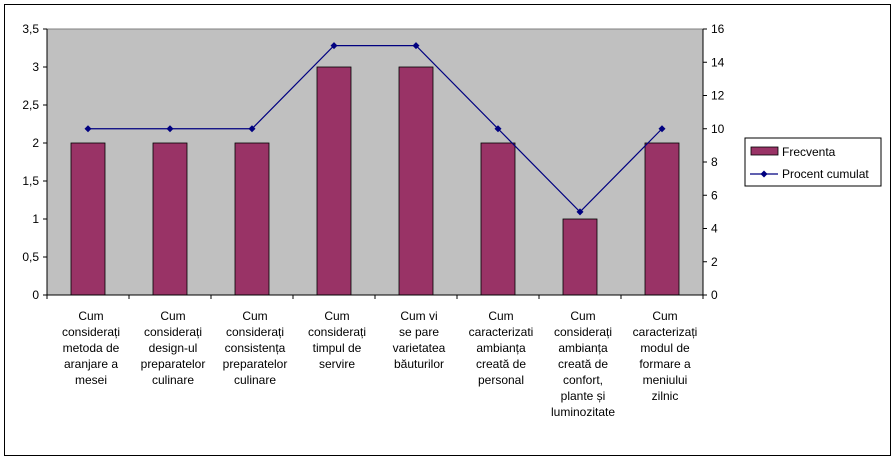  What do you see at coordinates (809, 152) in the screenshot?
I see `legend-label-frecventa: Frecventa` at bounding box center [809, 152].